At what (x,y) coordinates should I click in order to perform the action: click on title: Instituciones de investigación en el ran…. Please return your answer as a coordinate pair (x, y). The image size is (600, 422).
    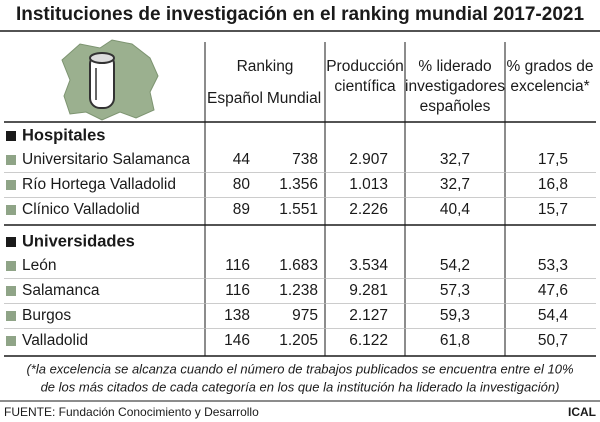
    Looking at the image, I should click on (300, 14).